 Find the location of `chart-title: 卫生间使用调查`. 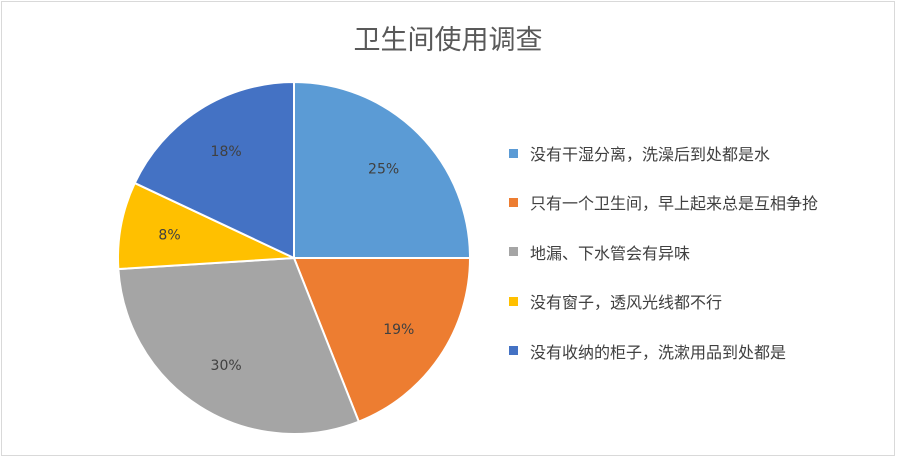

chart-title: 卫生间使用调查 is located at coordinates (448, 40).